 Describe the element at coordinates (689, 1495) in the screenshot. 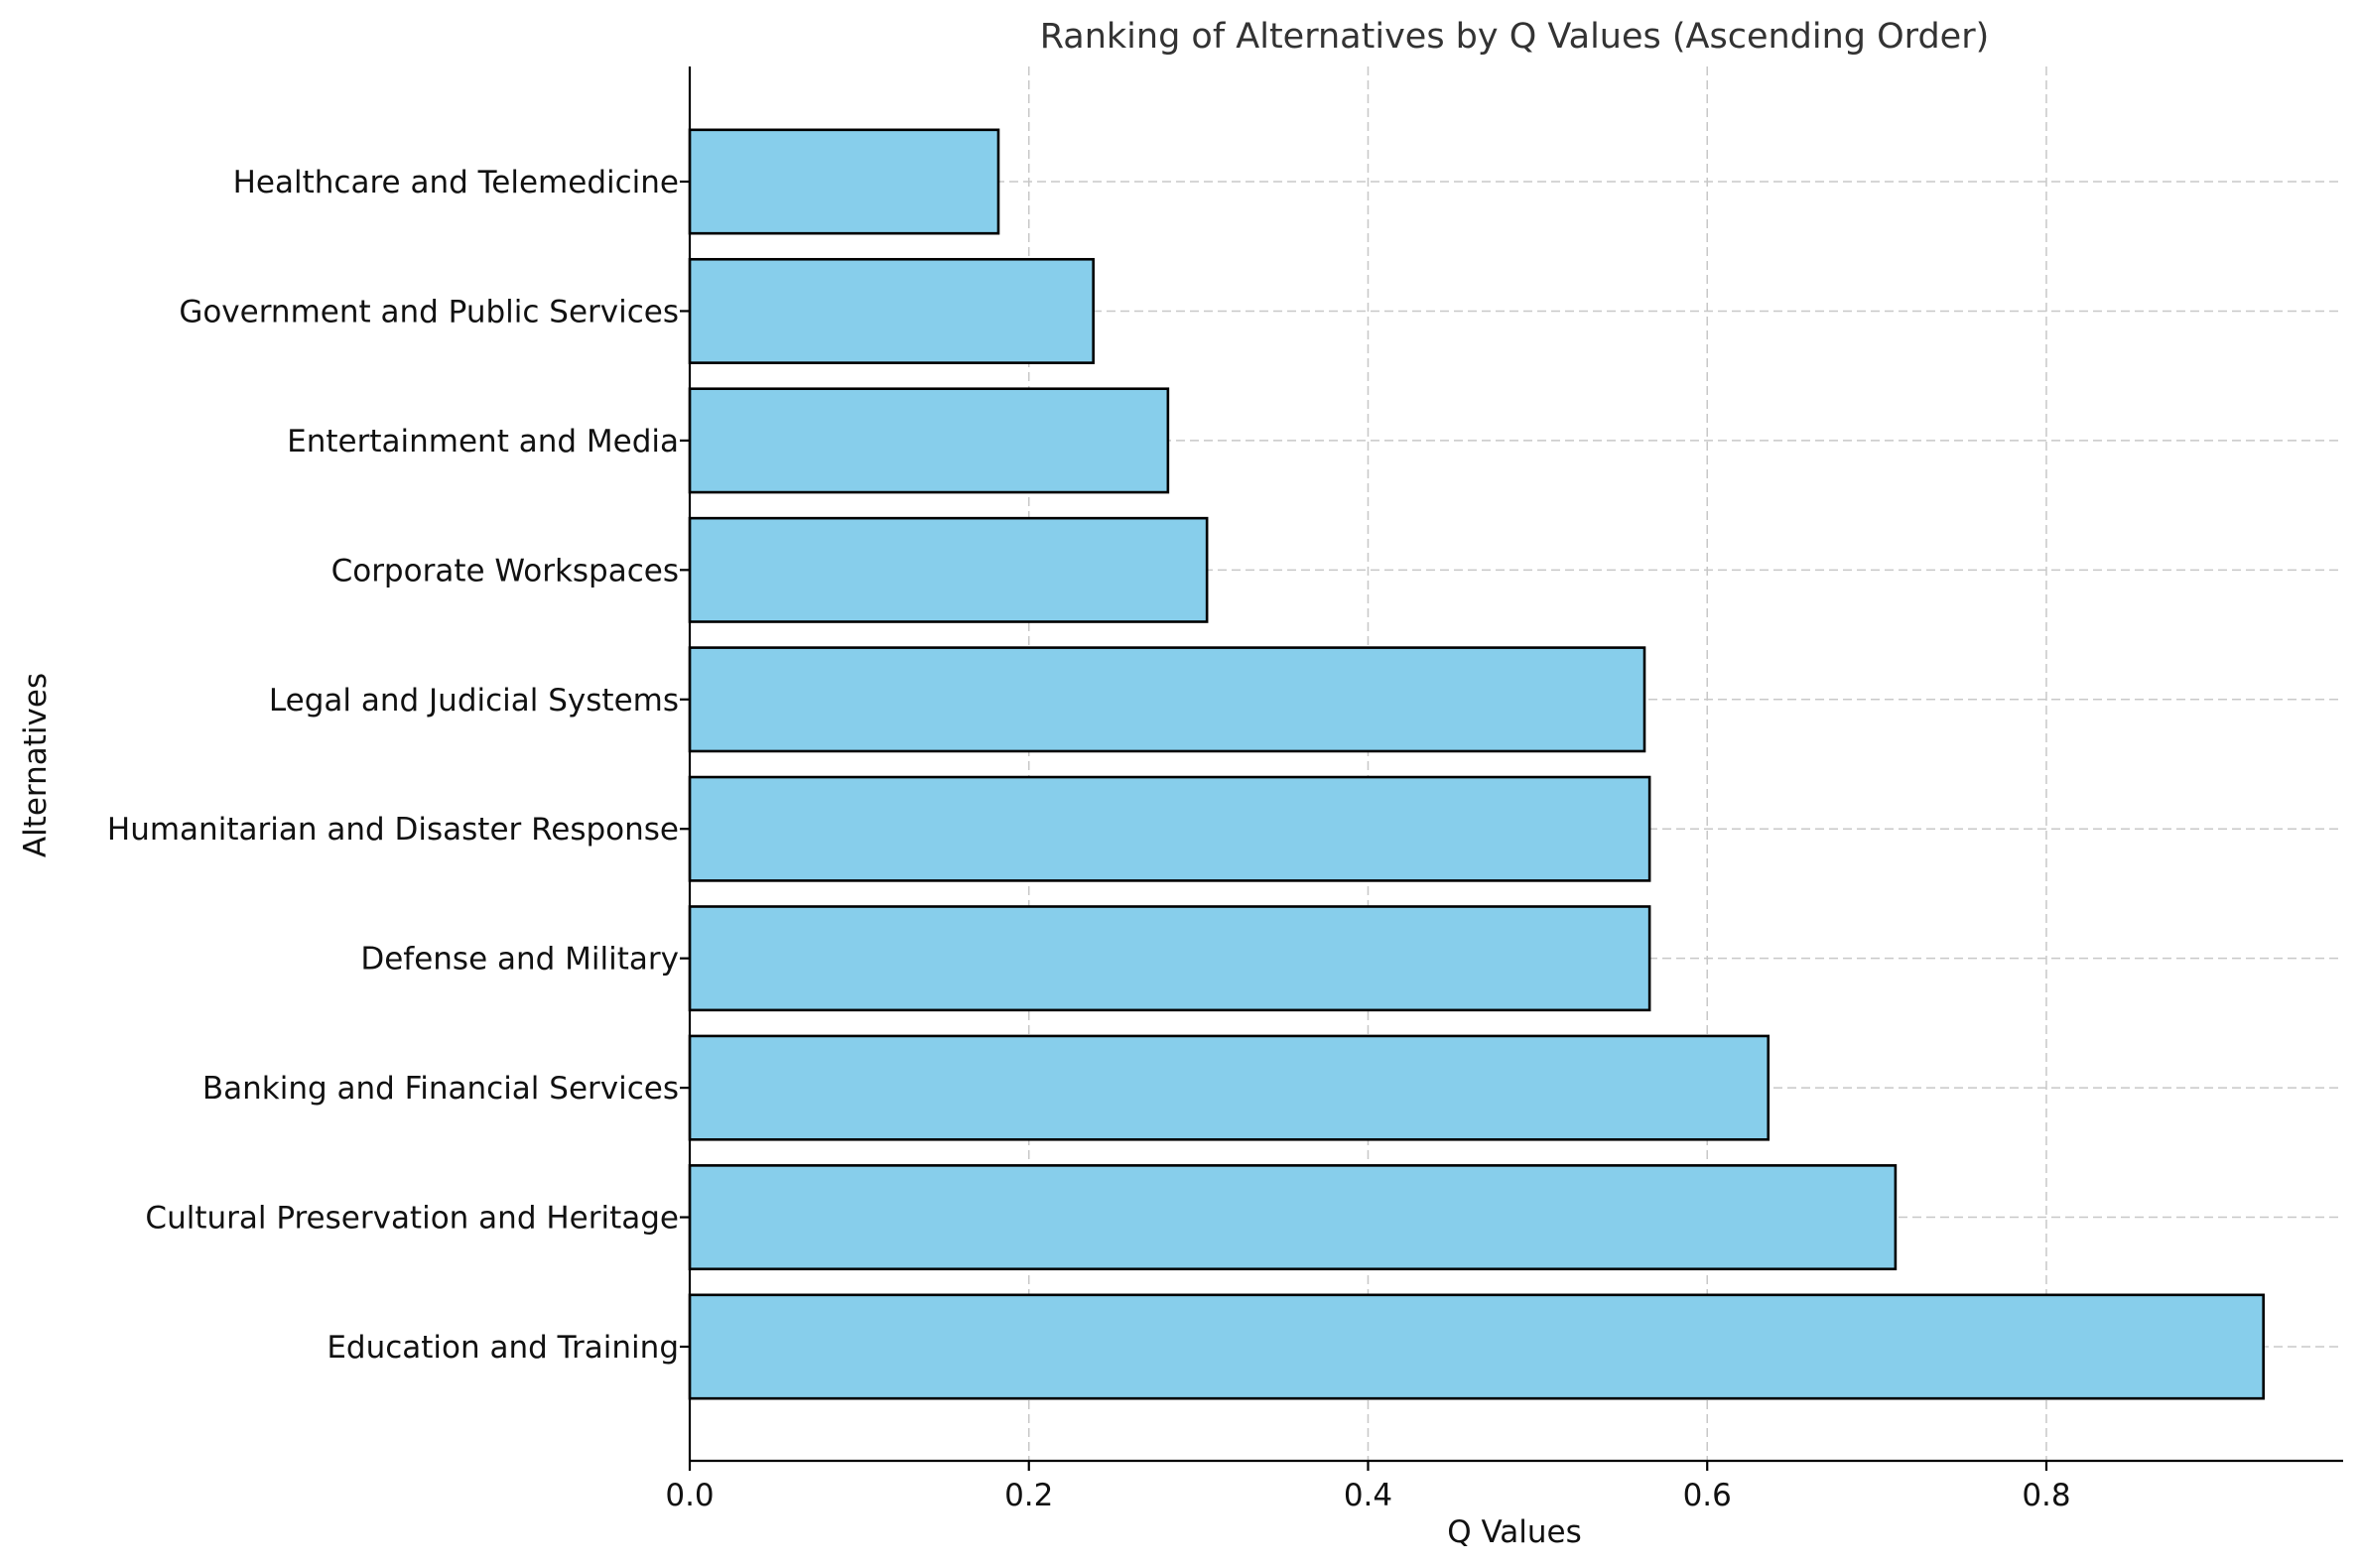

I see `x-tick-label-0: 0.0` at that location.